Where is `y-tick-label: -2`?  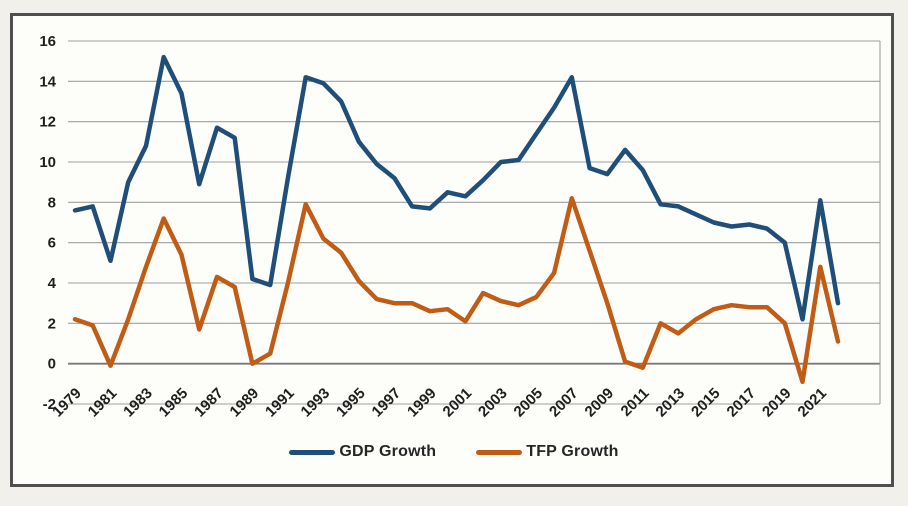
y-tick-label: -2 is located at coordinates (49, 404).